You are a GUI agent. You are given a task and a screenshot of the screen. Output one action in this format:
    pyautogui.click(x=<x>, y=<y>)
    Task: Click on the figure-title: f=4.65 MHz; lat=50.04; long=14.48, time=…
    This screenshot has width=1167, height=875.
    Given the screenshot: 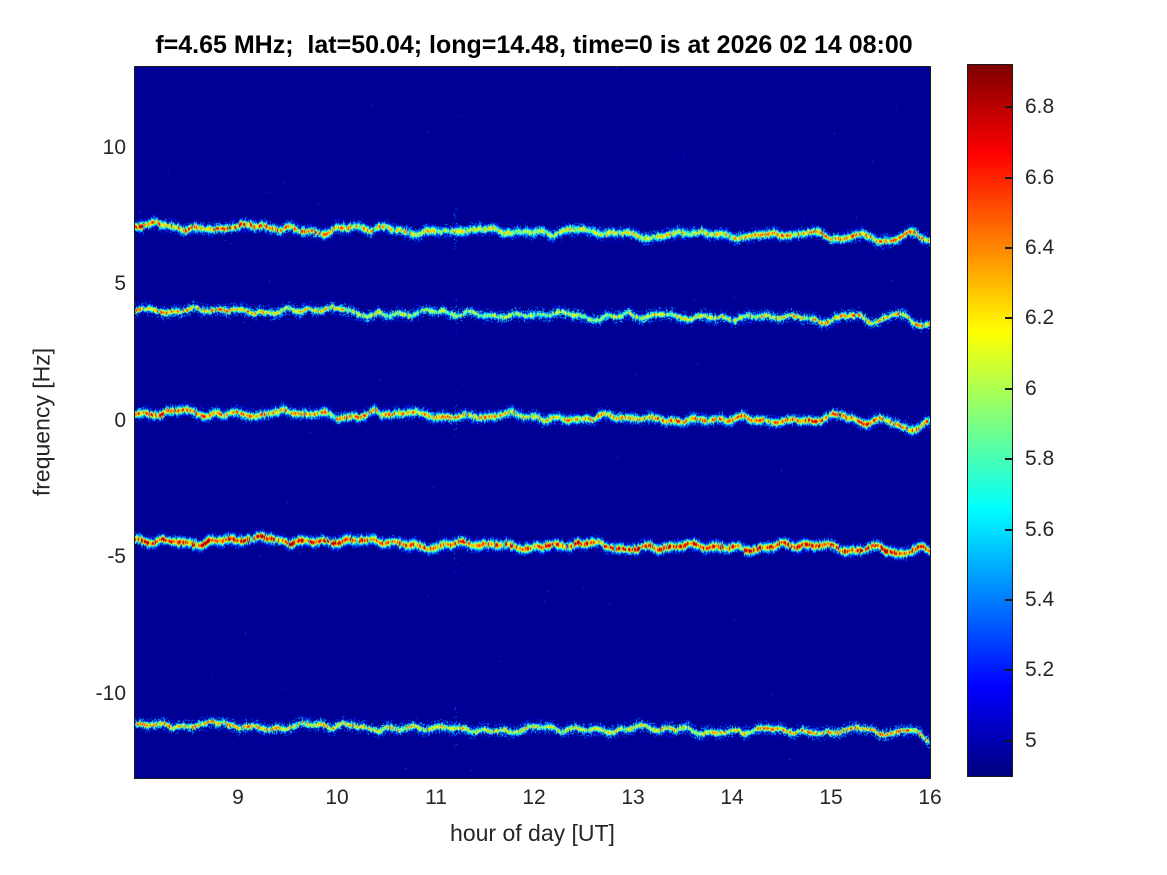 What is the action you would take?
    pyautogui.click(x=534, y=45)
    